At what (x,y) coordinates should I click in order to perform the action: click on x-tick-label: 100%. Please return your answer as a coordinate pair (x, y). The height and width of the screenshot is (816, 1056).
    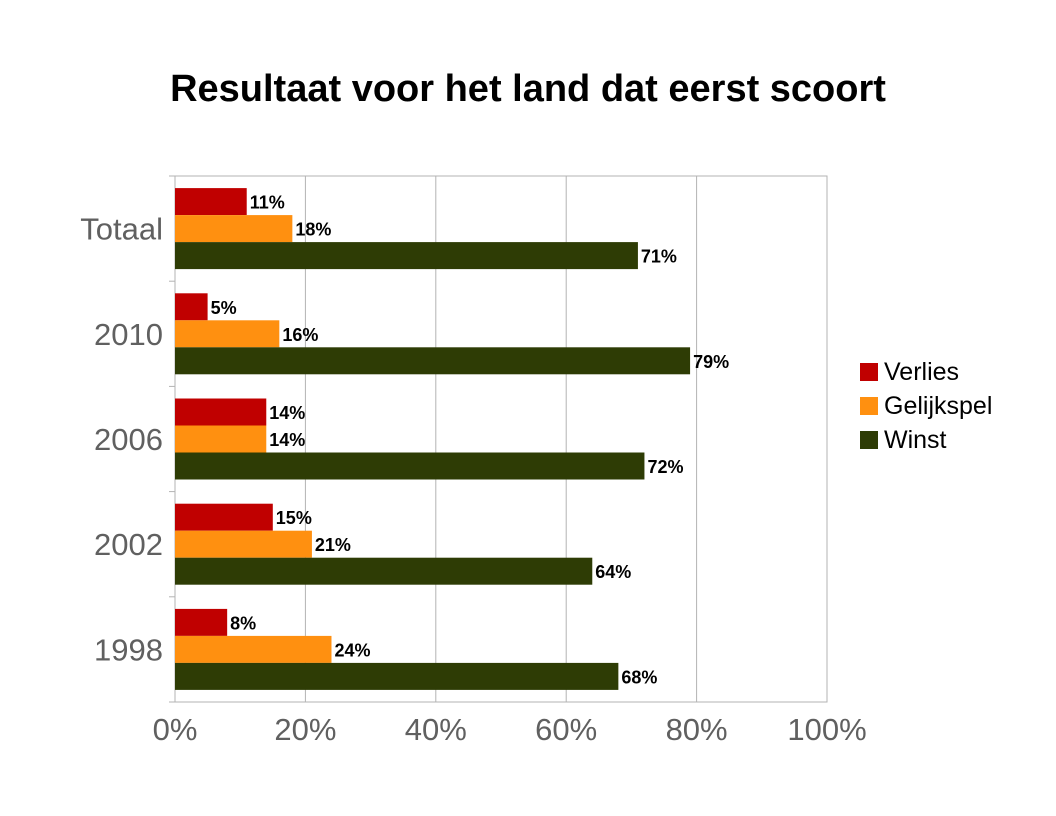
    Looking at the image, I should click on (826, 729).